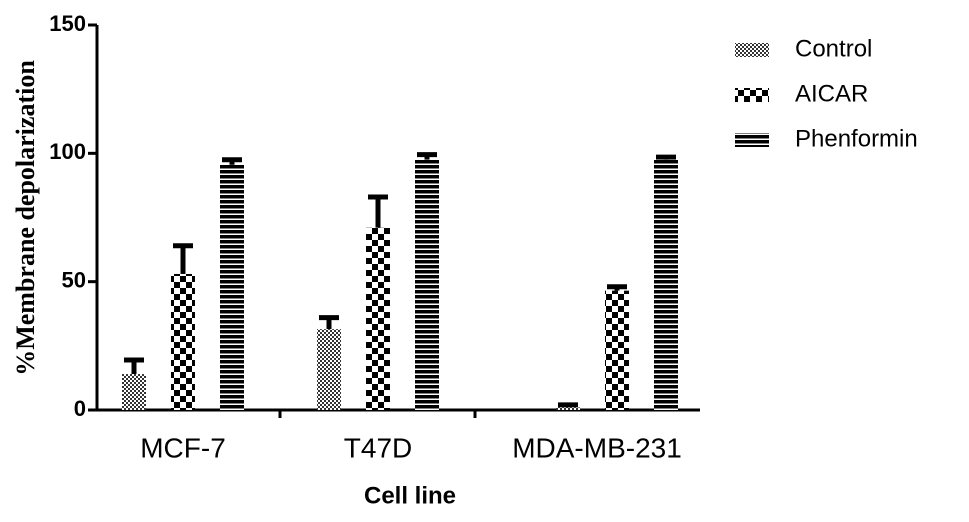 This screenshot has width=969, height=522. Describe the element at coordinates (183, 447) in the screenshot. I see `x-tick-label: MCF-7` at that location.